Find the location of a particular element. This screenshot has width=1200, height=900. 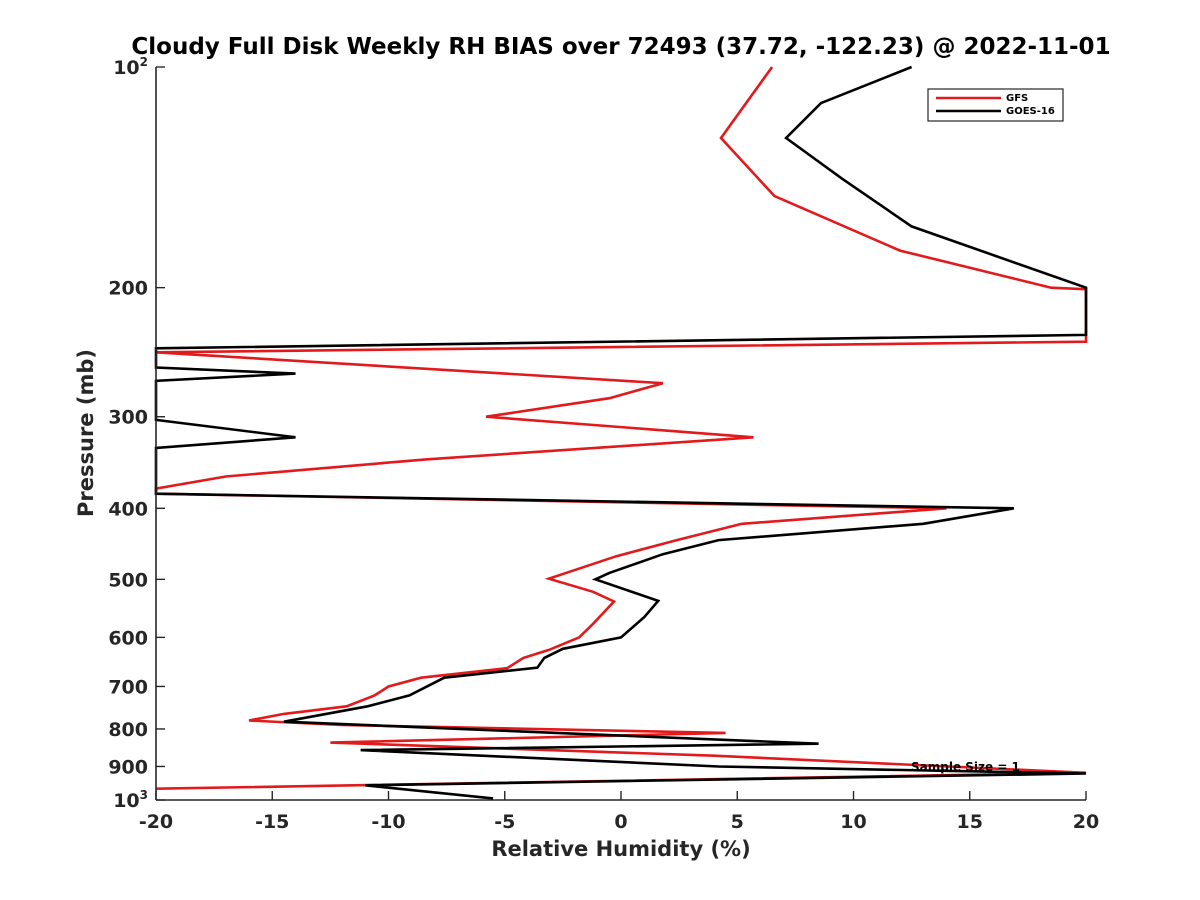

x-tick-label: 10 is located at coordinates (853, 822).